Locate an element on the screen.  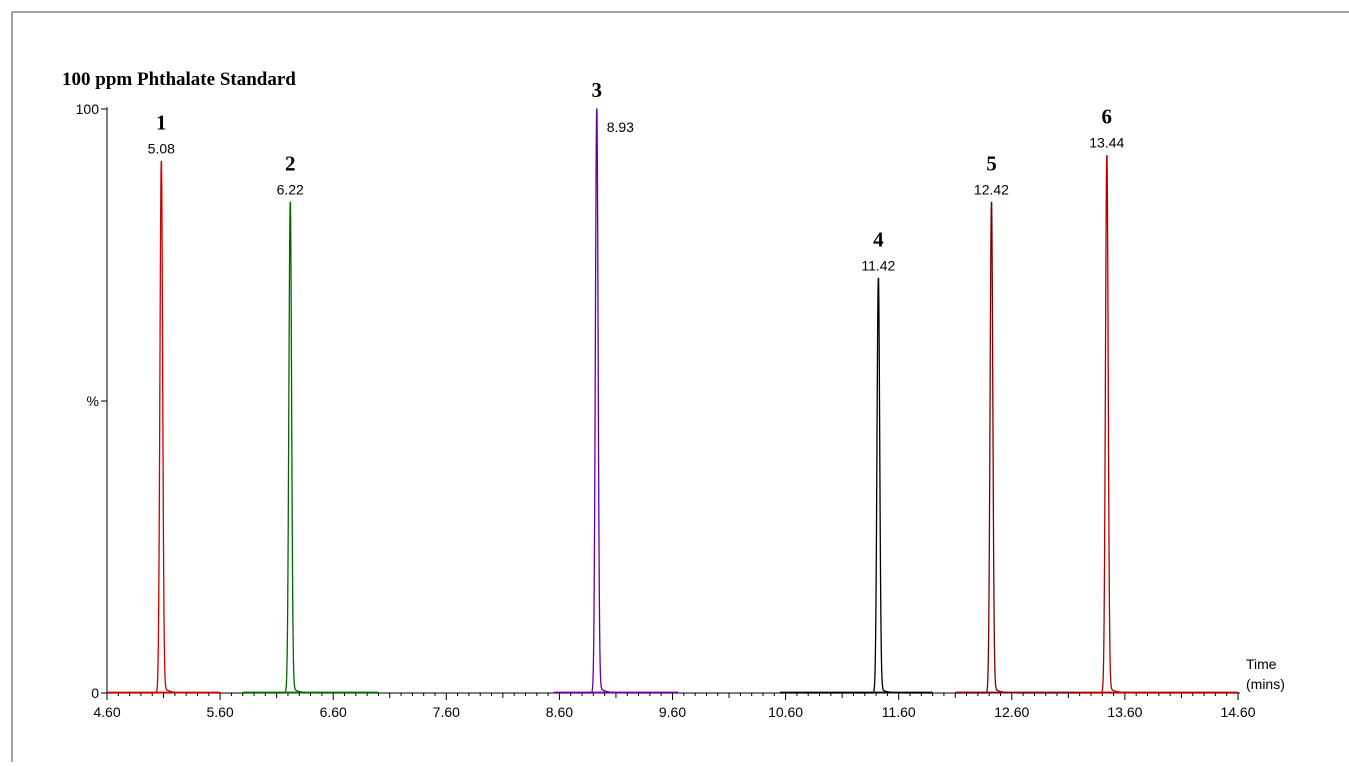
peak-retention-time-label: 5.08 is located at coordinates (161, 149).